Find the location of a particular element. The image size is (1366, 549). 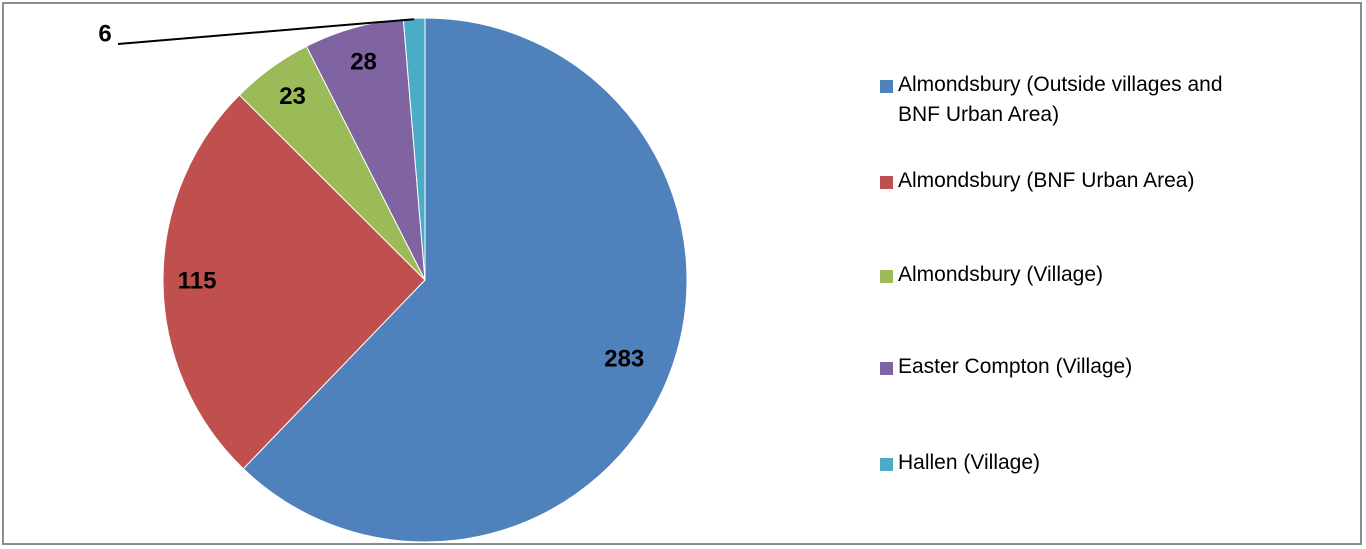

pie-data-label: 115 is located at coordinates (197, 281).